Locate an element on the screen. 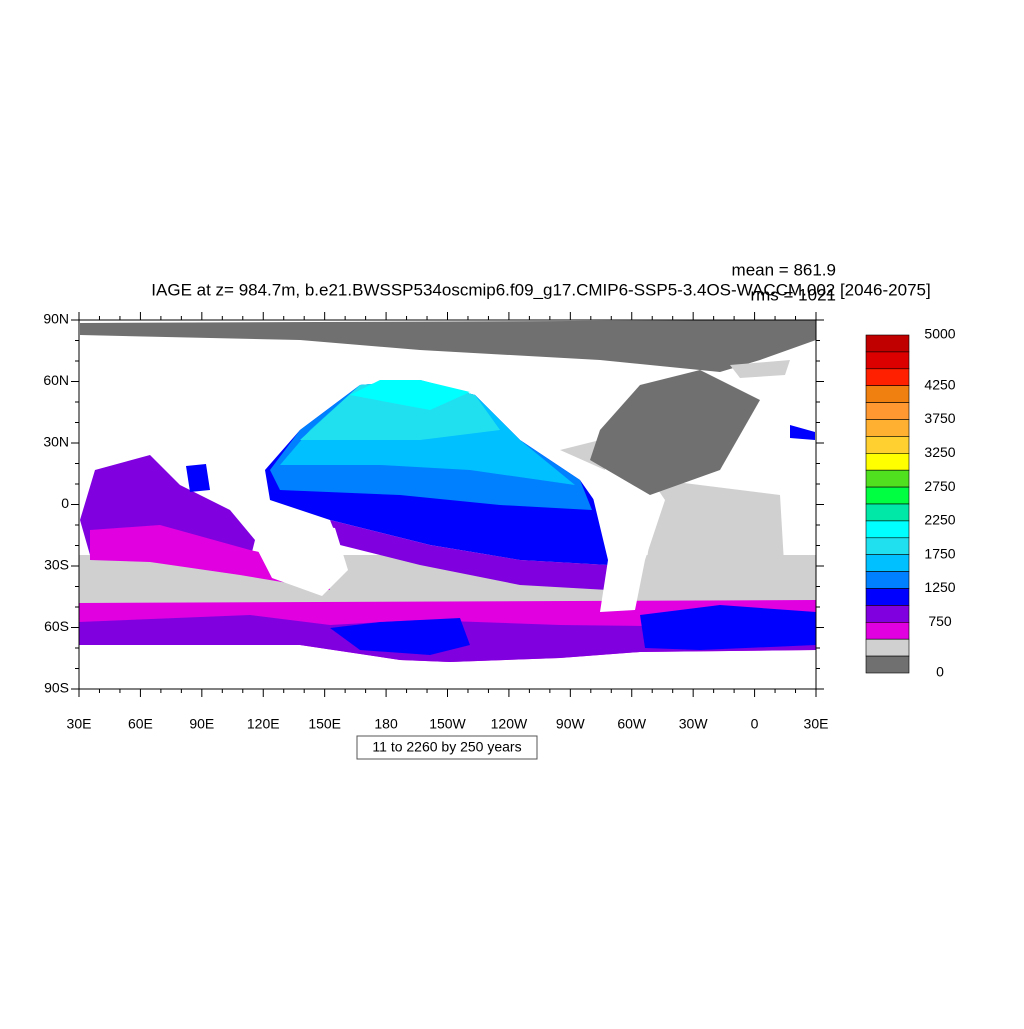 Image resolution: width=1024 pixels, height=1029 pixels. colorbar-label: 1250 is located at coordinates (939, 587).